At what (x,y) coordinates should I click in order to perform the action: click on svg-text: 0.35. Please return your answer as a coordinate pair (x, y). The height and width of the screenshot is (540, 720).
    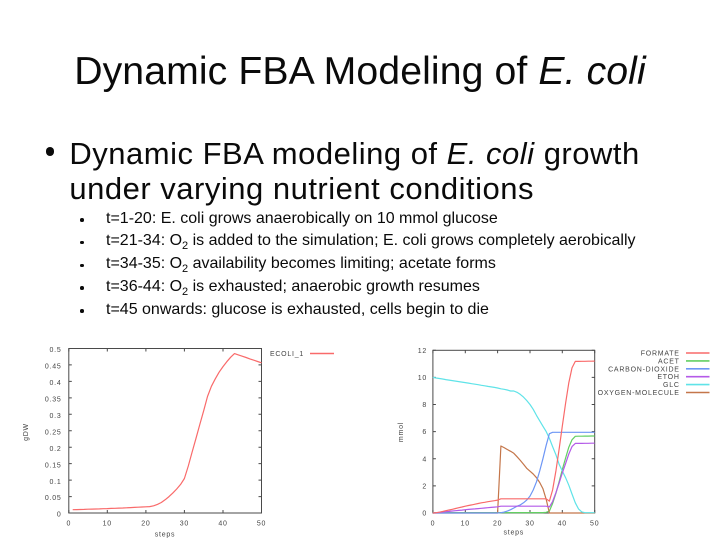
    Looking at the image, I should click on (53, 400).